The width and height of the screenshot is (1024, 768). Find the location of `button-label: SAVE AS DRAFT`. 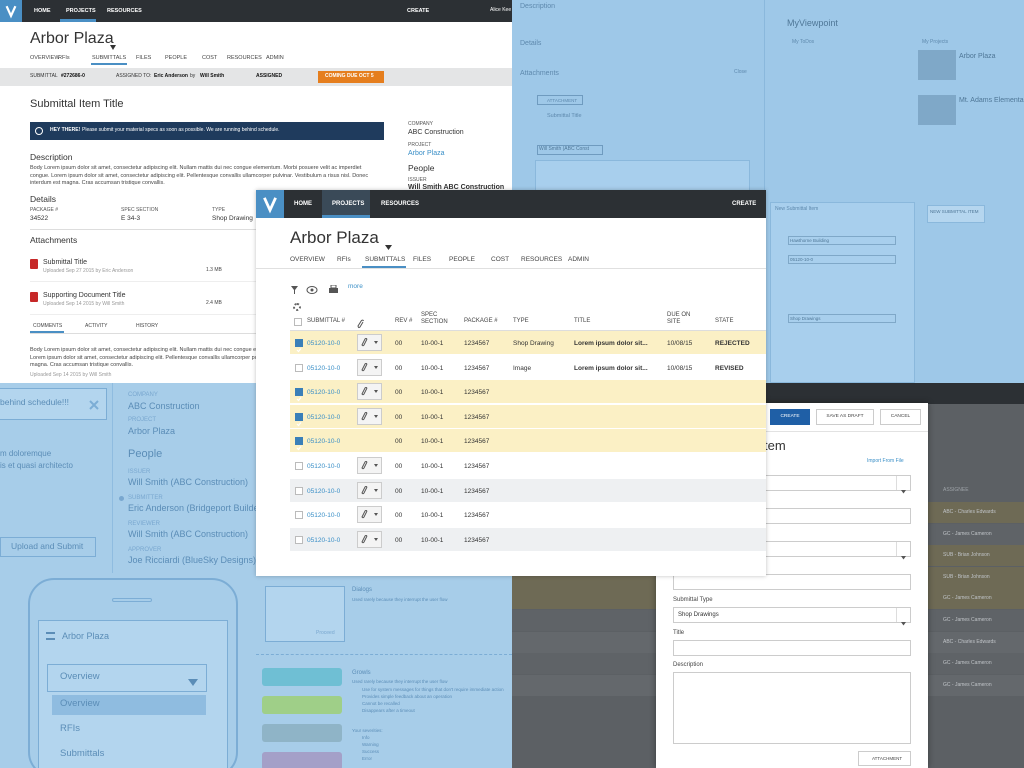

button-label: SAVE AS DRAFT is located at coordinates (845, 416).